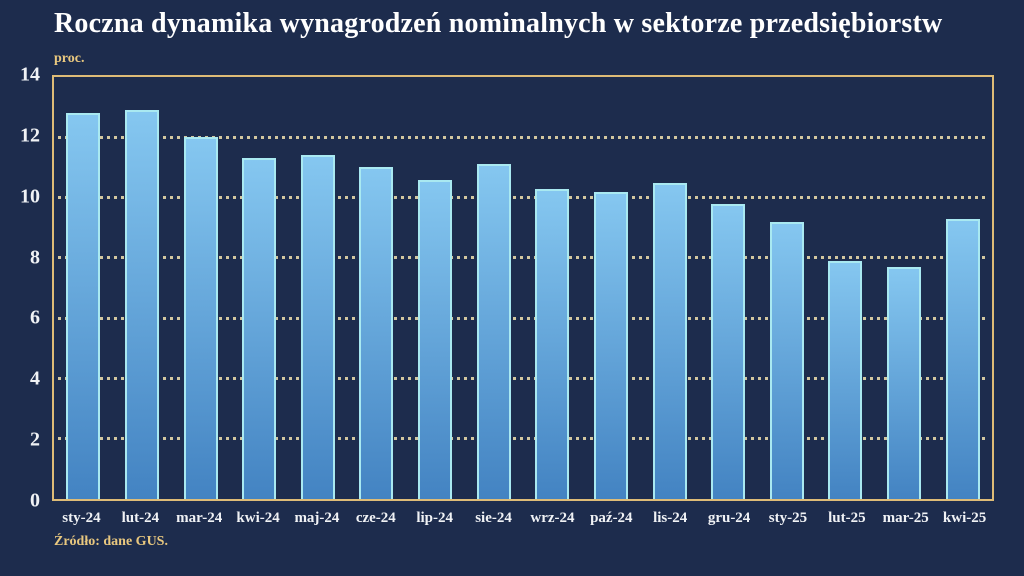 The width and height of the screenshot is (1024, 576). Describe the element at coordinates (375, 518) in the screenshot. I see `x-tick-label-cze-24: cze-24` at that location.